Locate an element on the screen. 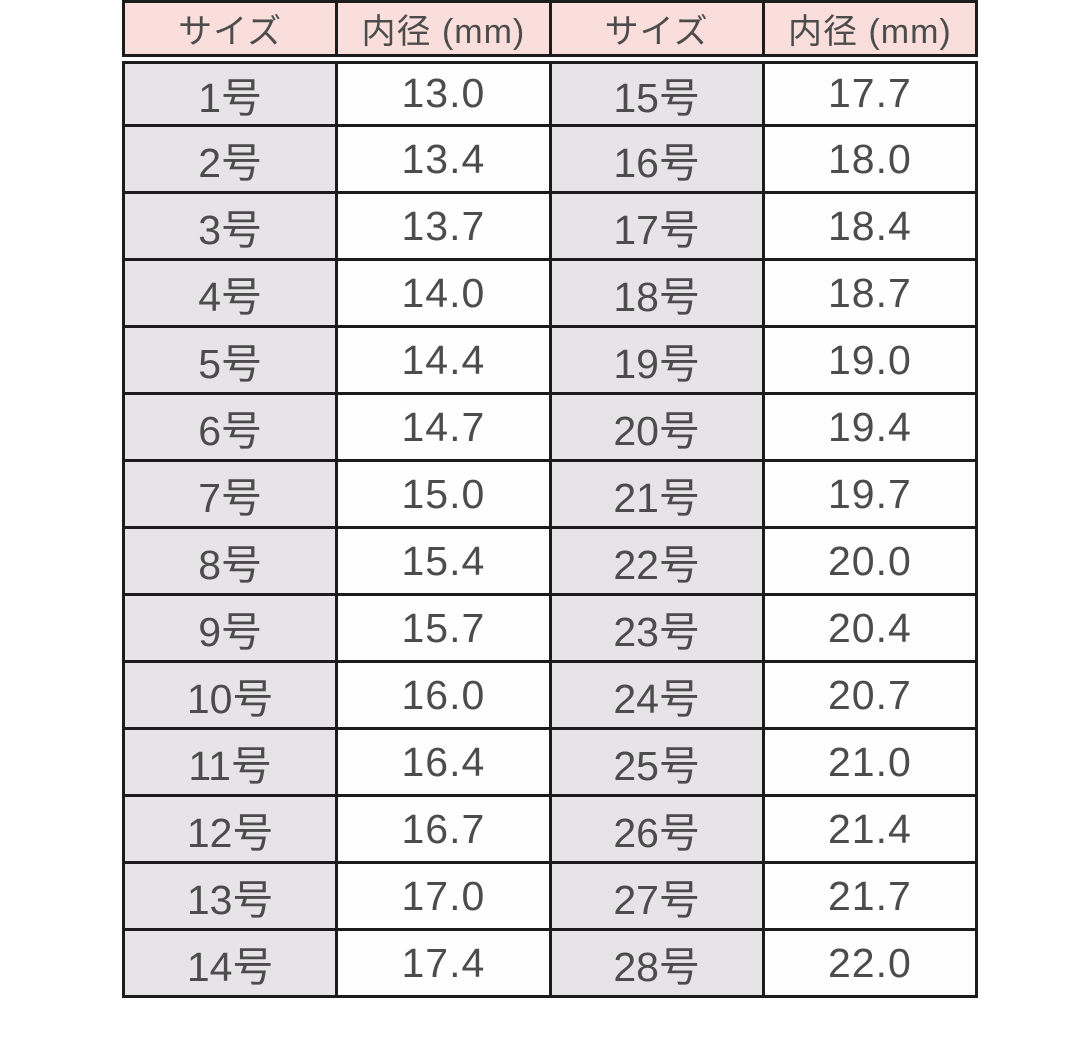 This screenshot has height=1059, width=1080. inner-diameter-cell: 21.0 is located at coordinates (870, 762).